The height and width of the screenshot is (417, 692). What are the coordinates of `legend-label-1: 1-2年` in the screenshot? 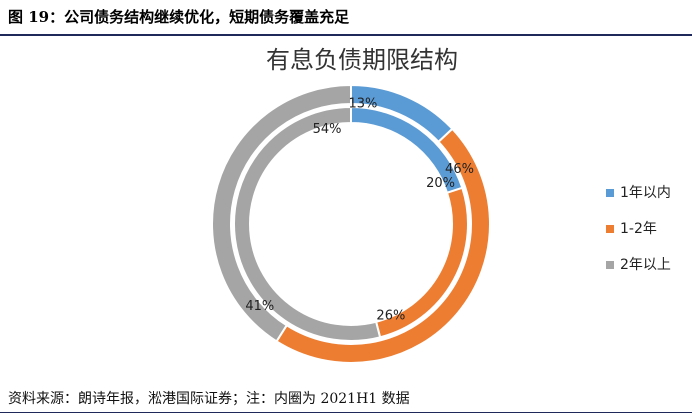 It's located at (638, 229).